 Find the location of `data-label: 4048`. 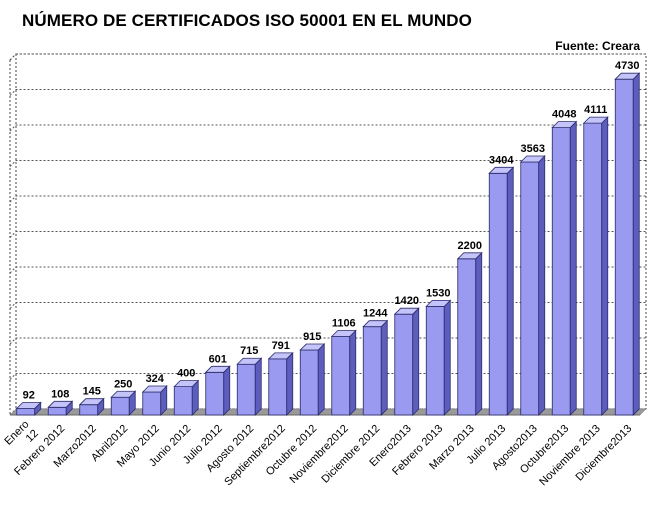

data-label: 4048 is located at coordinates (564, 115).